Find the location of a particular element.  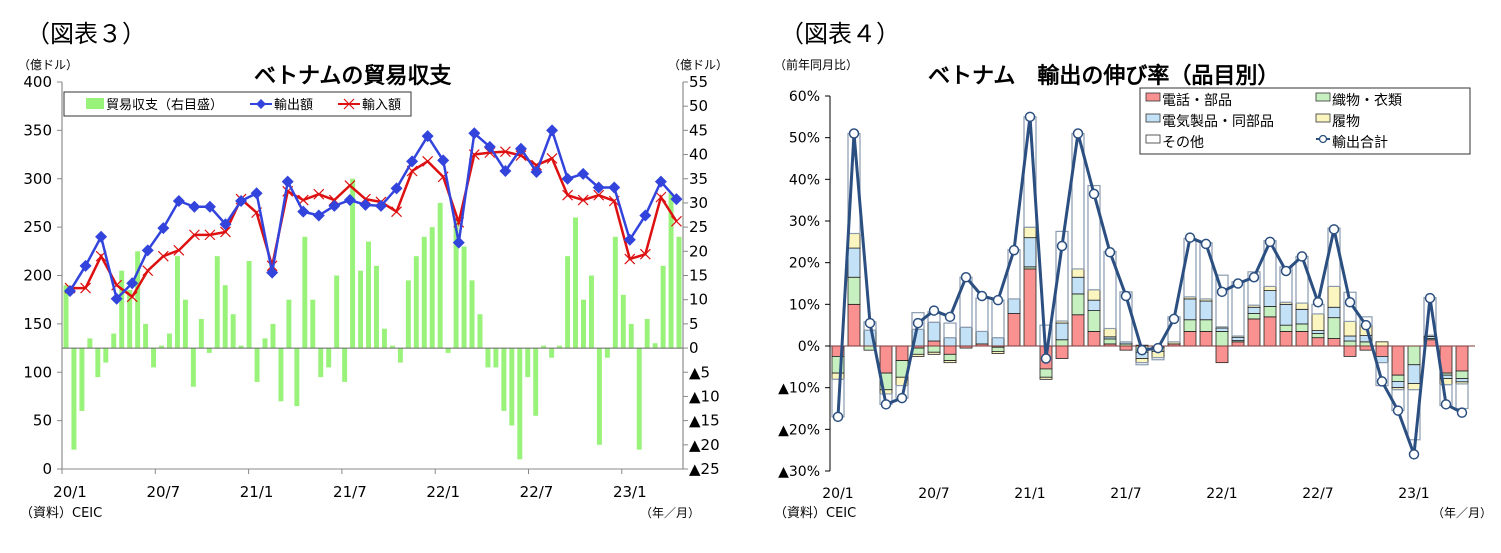

chart1-legend-import-marker is located at coordinates (349, 104).